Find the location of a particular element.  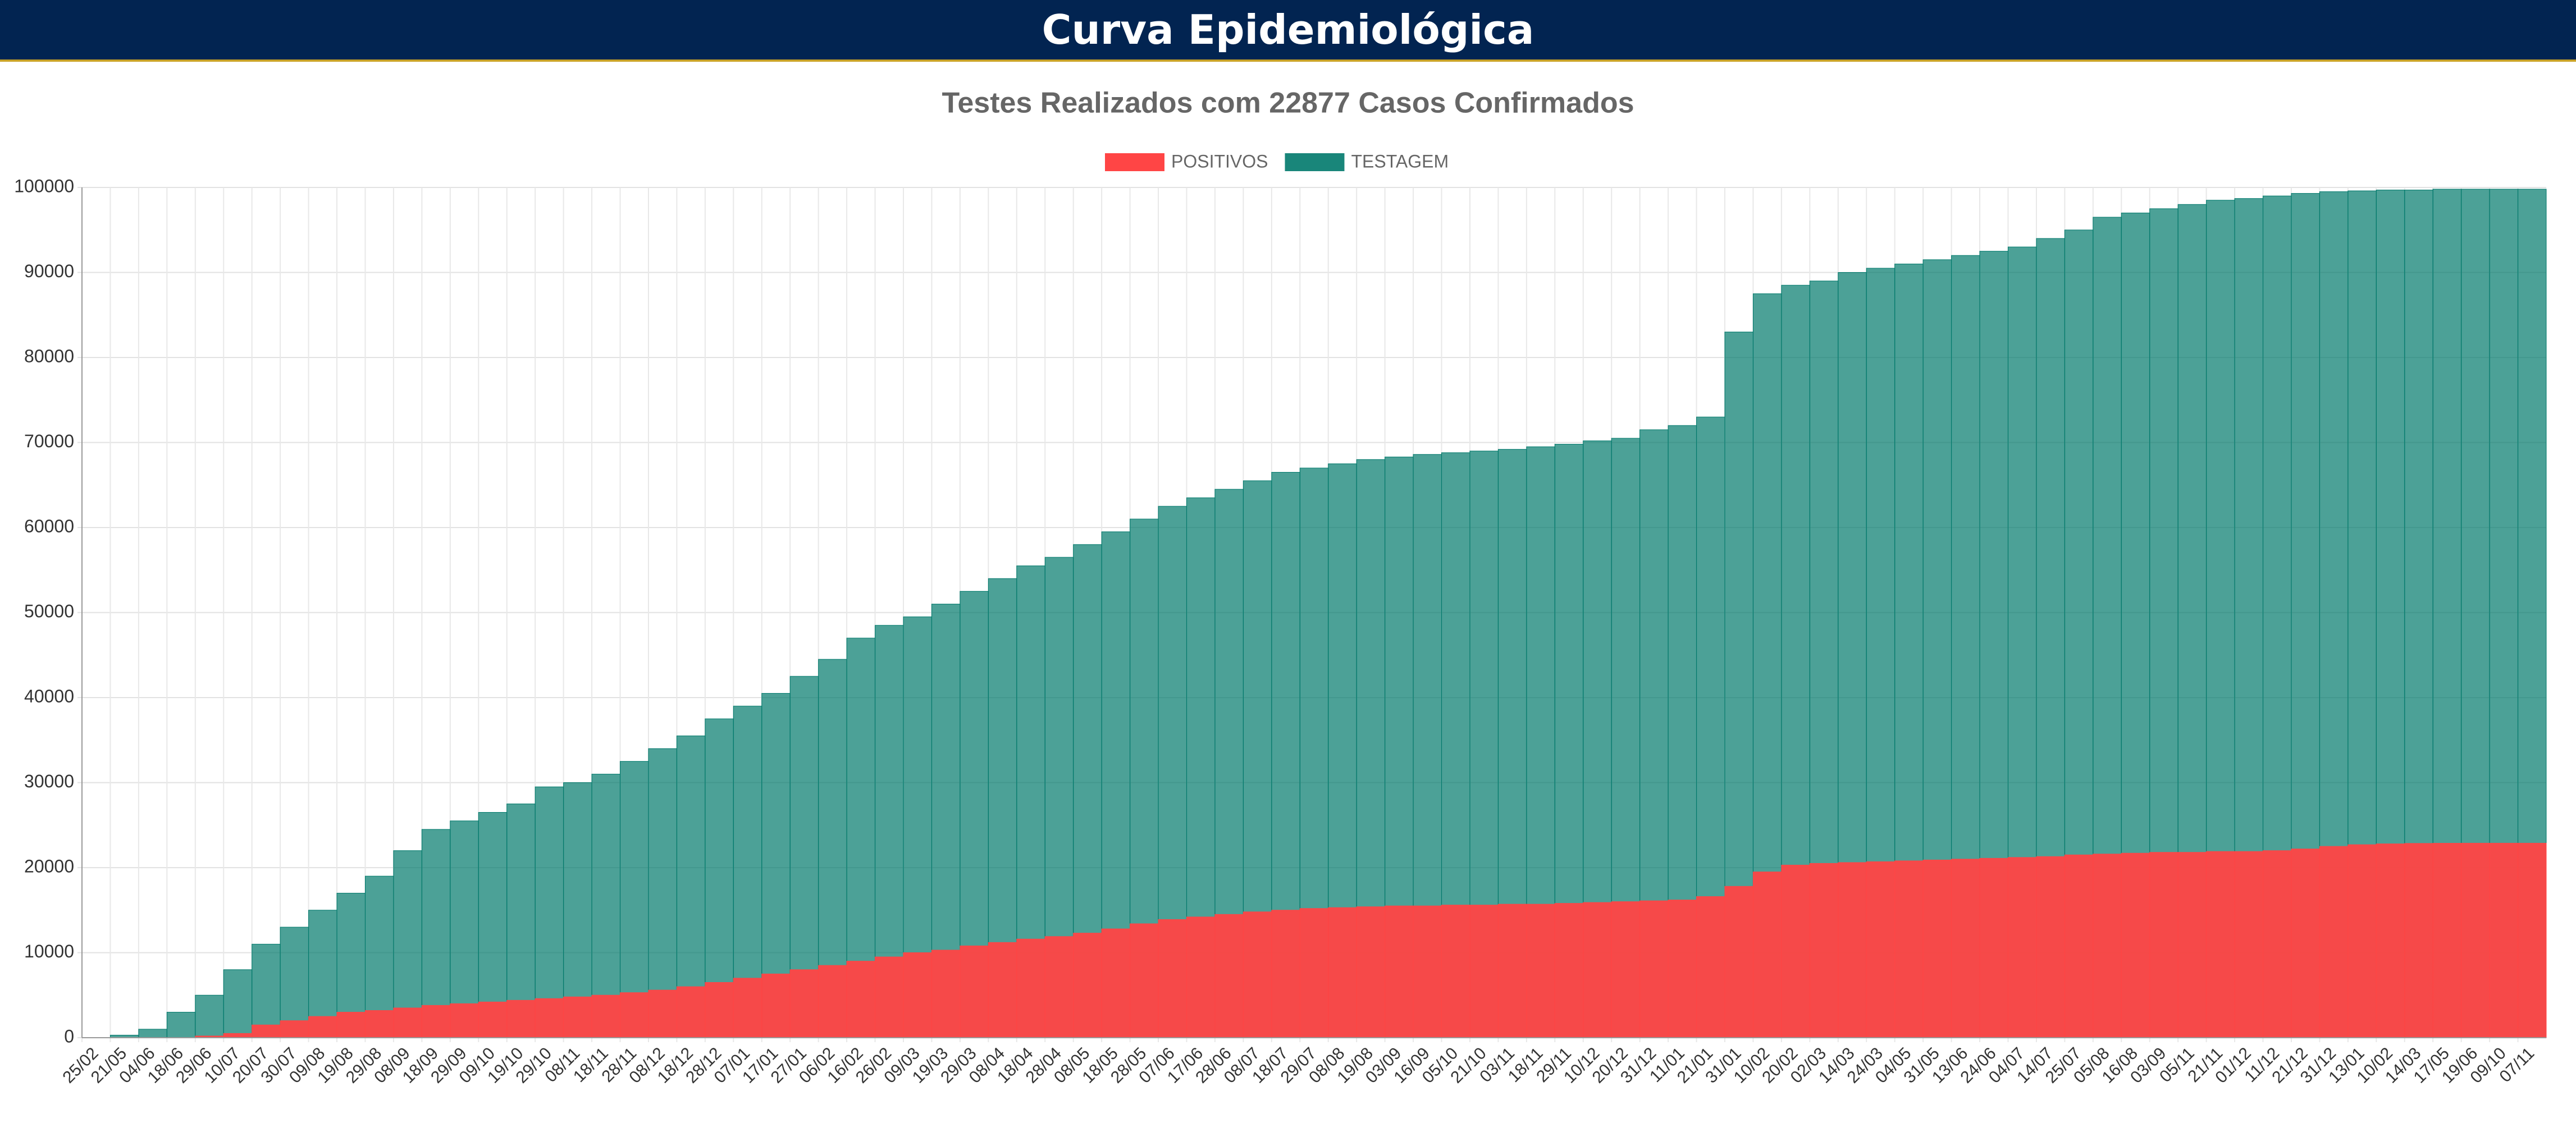

page-title: Curva Epidemiológica is located at coordinates (1288, 29).